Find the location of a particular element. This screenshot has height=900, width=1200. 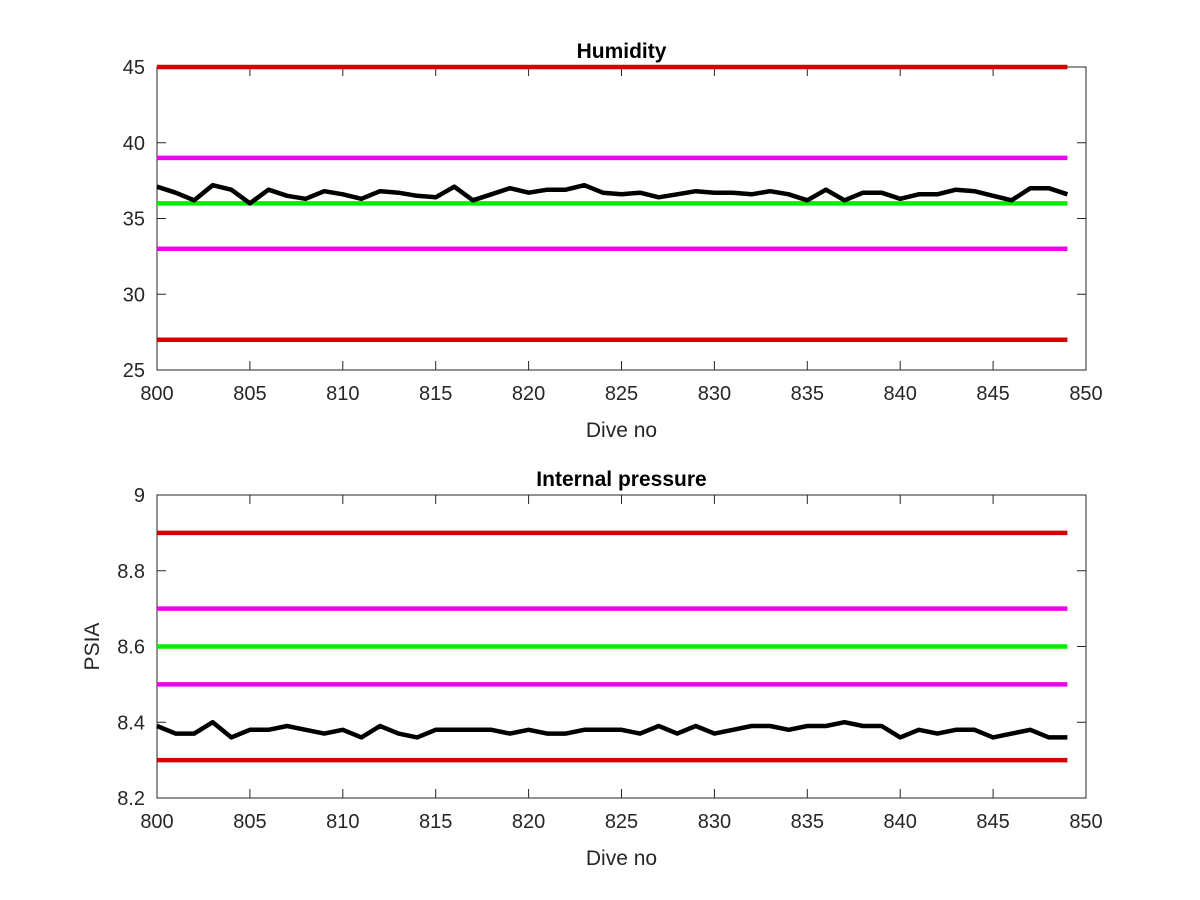

pressure-xtick-label: 815 is located at coordinates (435, 822).